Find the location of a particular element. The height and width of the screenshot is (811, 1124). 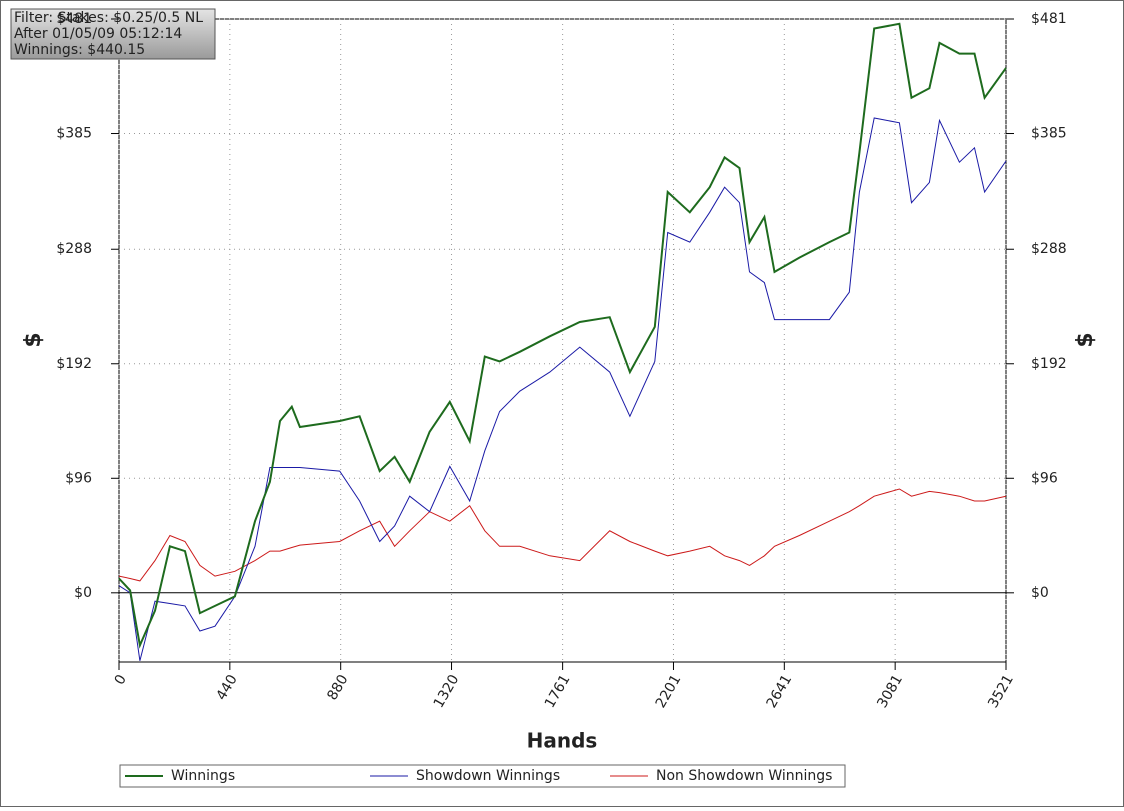

y-tick-label: $481 is located at coordinates (74, 19).